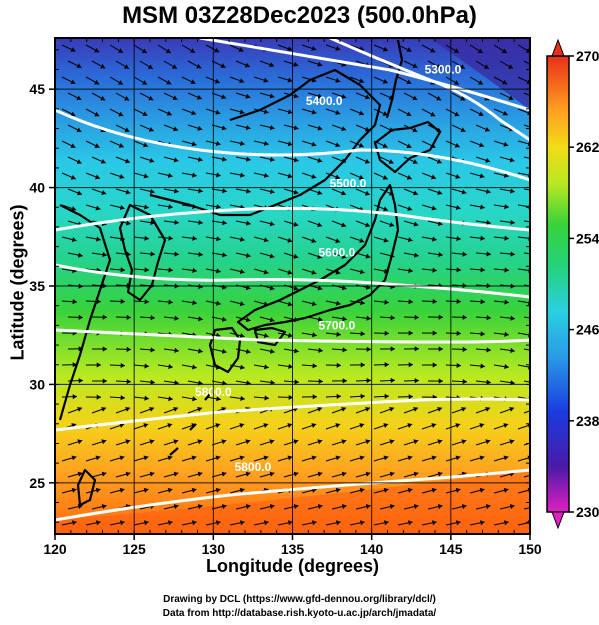 The height and width of the screenshot is (625, 599). Describe the element at coordinates (587, 512) in the screenshot. I see `colorbar-tick-label: 230` at that location.